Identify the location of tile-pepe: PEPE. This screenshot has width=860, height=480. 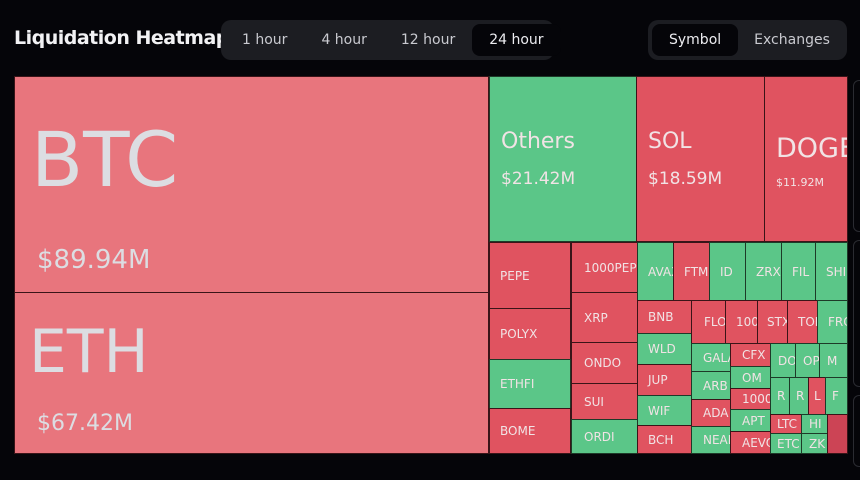
(530, 275).